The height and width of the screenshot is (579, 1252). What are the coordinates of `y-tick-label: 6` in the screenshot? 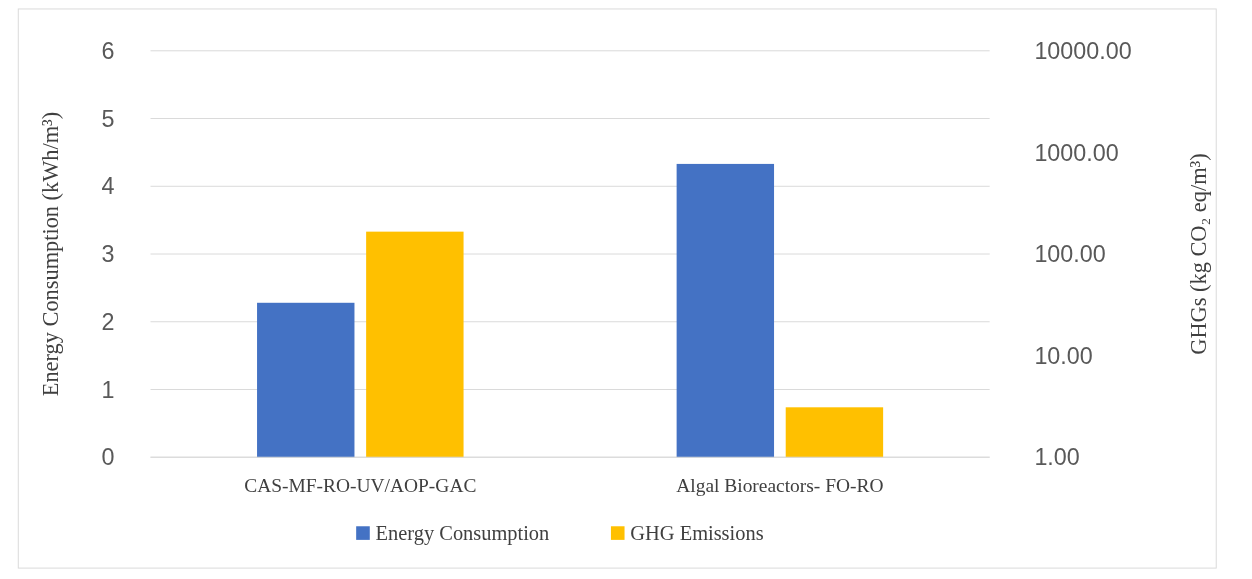 It's located at (108, 50).